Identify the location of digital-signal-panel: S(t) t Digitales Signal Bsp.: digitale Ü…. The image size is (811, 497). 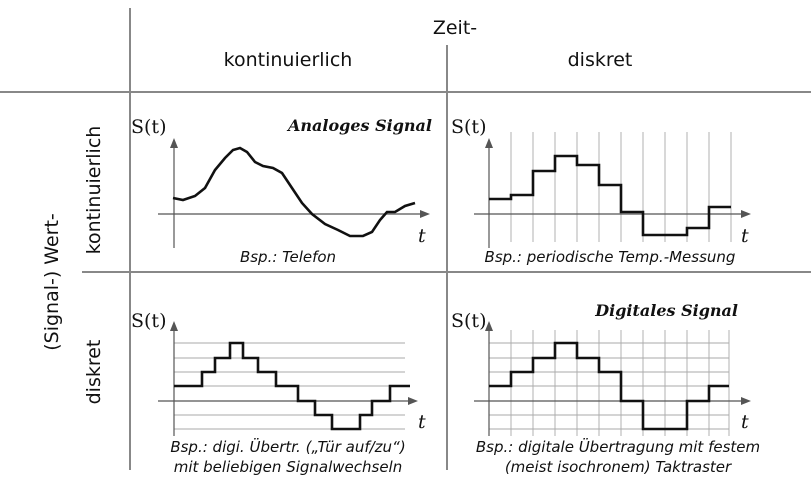
(605, 388).